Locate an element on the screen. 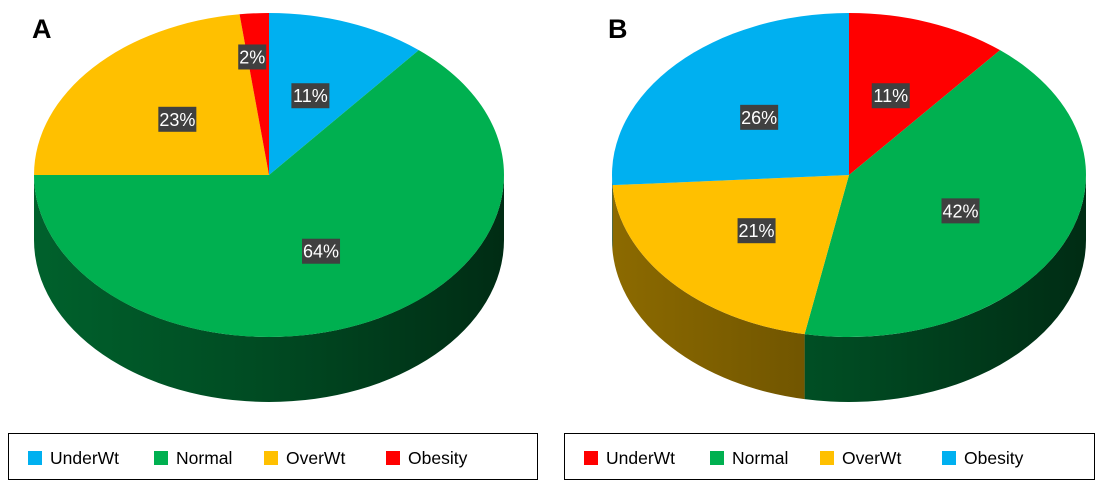 This screenshot has height=480, width=1096. data-label-overwt: 23% is located at coordinates (177, 120).